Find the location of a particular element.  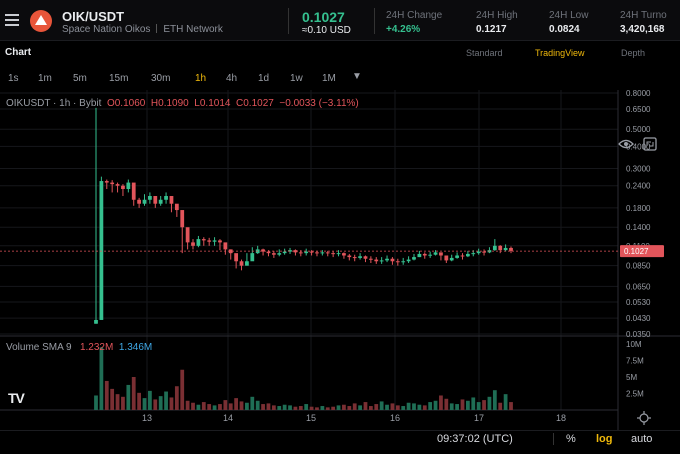

log-scale-toggle: log is located at coordinates (604, 439).